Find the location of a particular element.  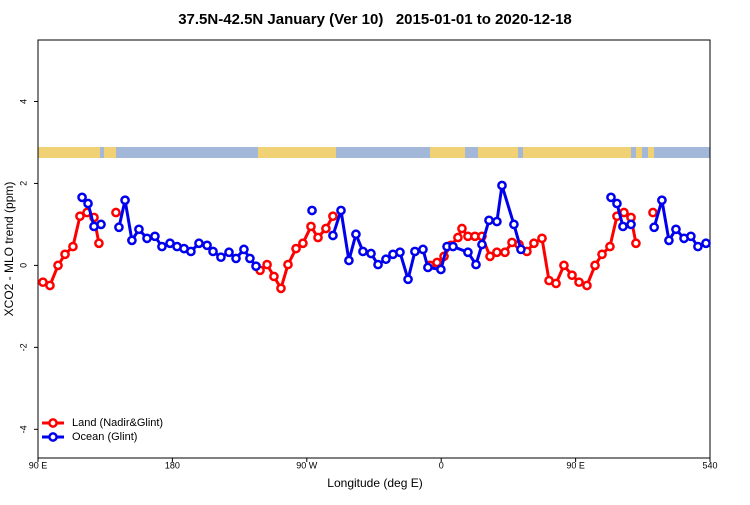

legend-label: Ocean (Glint) is located at coordinates (104, 437).